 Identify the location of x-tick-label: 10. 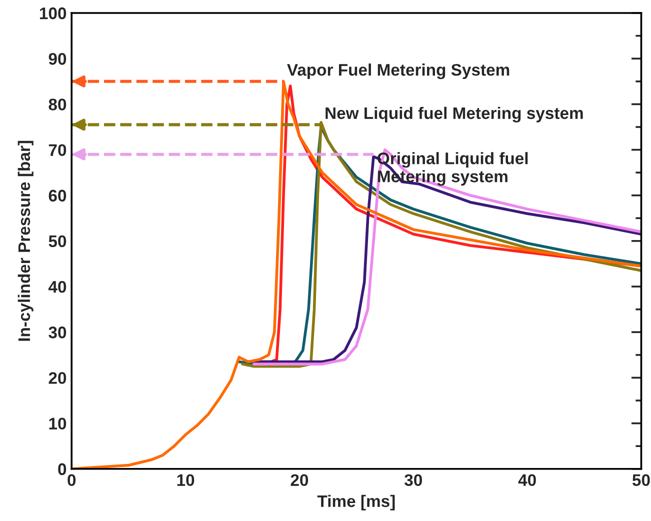
(185, 480).